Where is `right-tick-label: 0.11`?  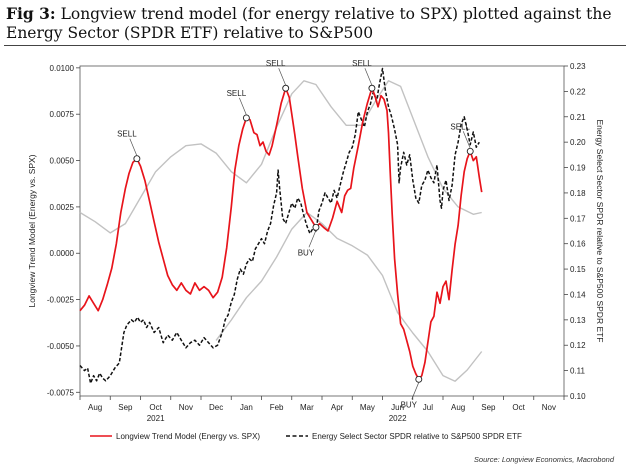
right-tick-label: 0.11 is located at coordinates (578, 371).